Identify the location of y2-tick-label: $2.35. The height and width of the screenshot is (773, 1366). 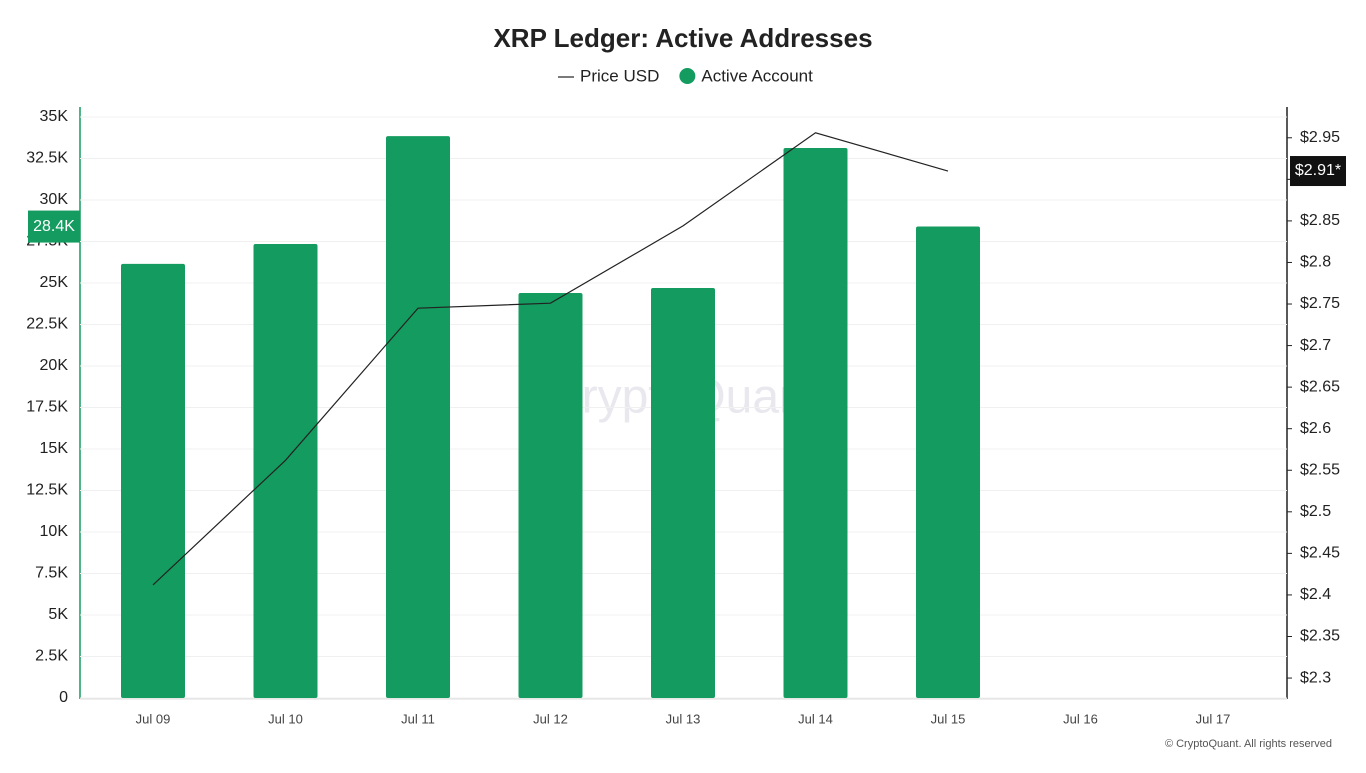
(1320, 636).